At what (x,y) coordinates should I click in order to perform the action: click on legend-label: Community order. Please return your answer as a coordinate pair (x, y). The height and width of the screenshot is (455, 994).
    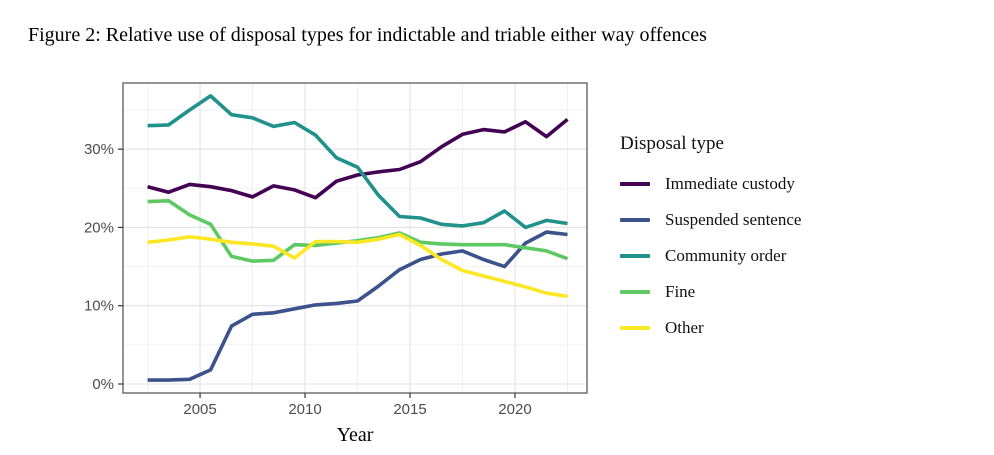
    Looking at the image, I should click on (726, 255).